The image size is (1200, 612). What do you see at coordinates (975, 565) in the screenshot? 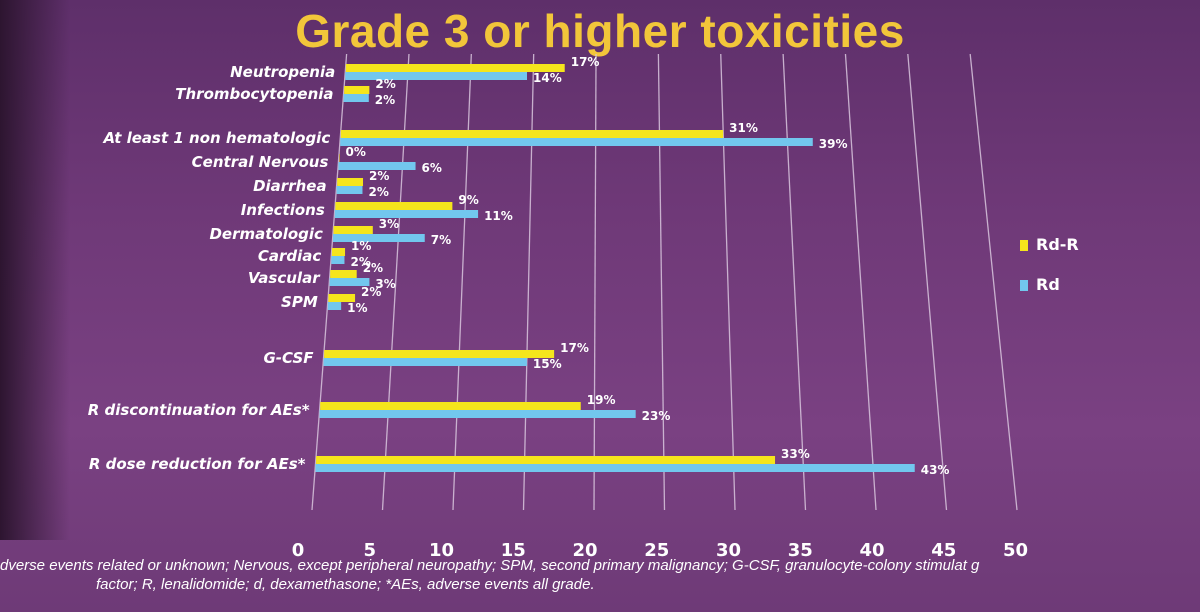
I see `footnote-line-1-tail: g` at bounding box center [975, 565].